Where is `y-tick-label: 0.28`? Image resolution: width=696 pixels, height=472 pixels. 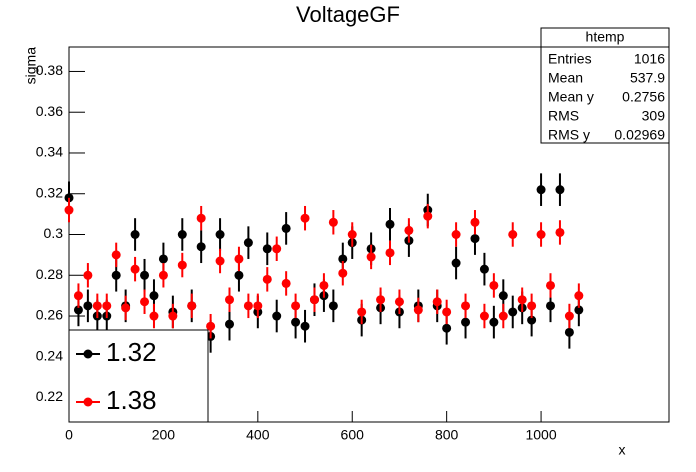
y-tick-label: 0.28 is located at coordinates (49, 274).